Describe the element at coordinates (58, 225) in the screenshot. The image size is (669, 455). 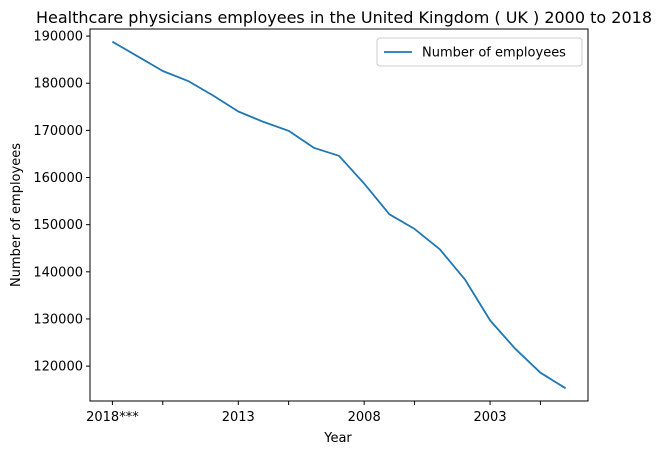
I see `y-tick-label: 150000` at that location.